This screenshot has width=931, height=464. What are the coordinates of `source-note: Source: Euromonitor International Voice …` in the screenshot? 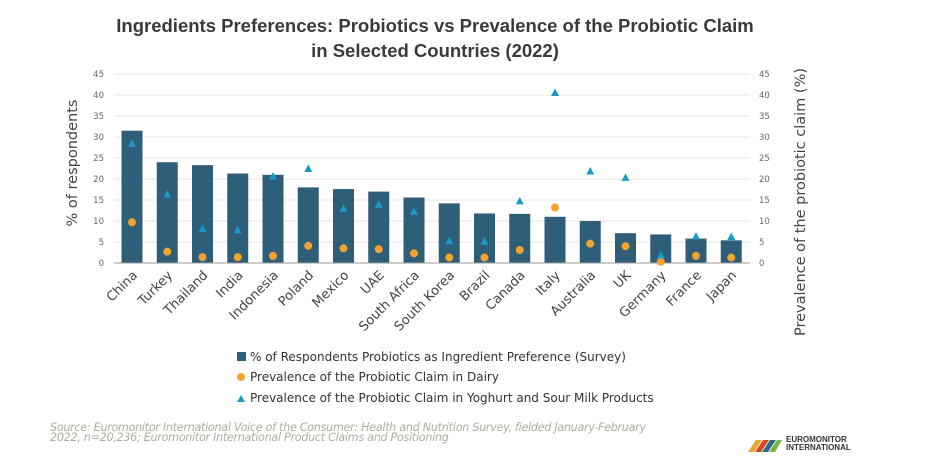 It's located at (390, 432).